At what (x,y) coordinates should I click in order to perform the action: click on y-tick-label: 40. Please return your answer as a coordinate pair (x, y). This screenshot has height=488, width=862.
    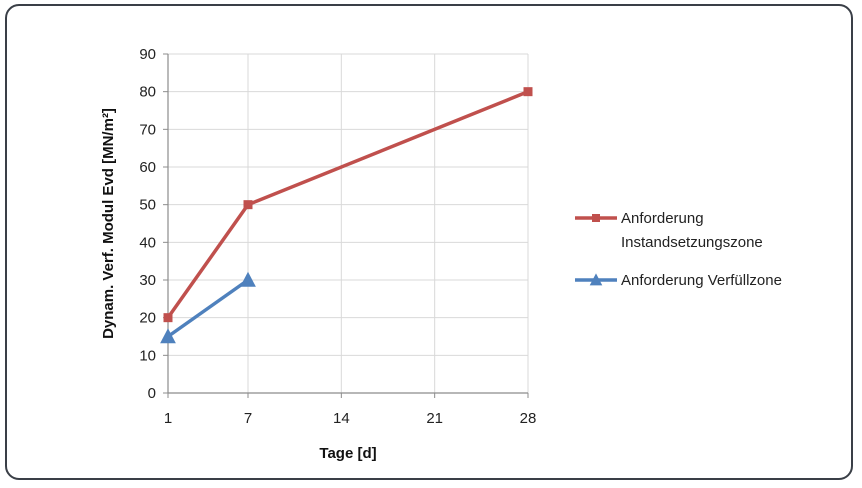
    Looking at the image, I should click on (147, 242).